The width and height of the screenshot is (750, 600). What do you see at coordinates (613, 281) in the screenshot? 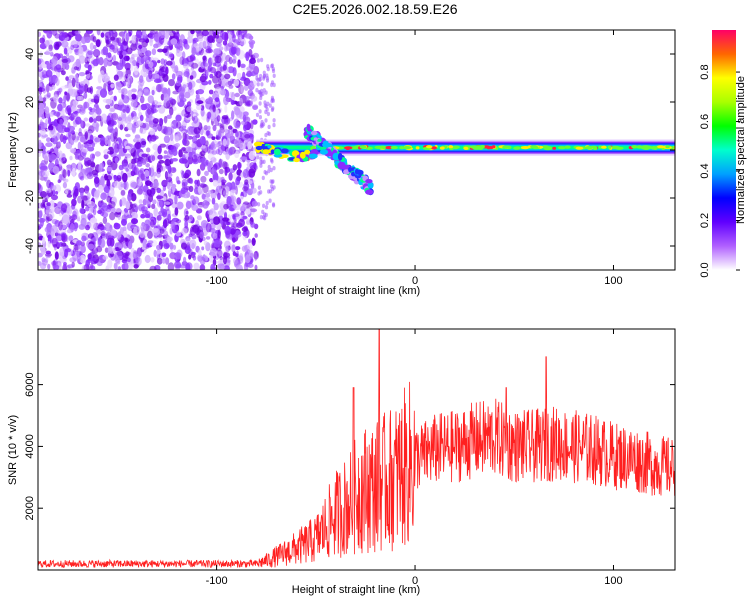
I see `spectrogram-xtick-label: 100` at bounding box center [613, 281].